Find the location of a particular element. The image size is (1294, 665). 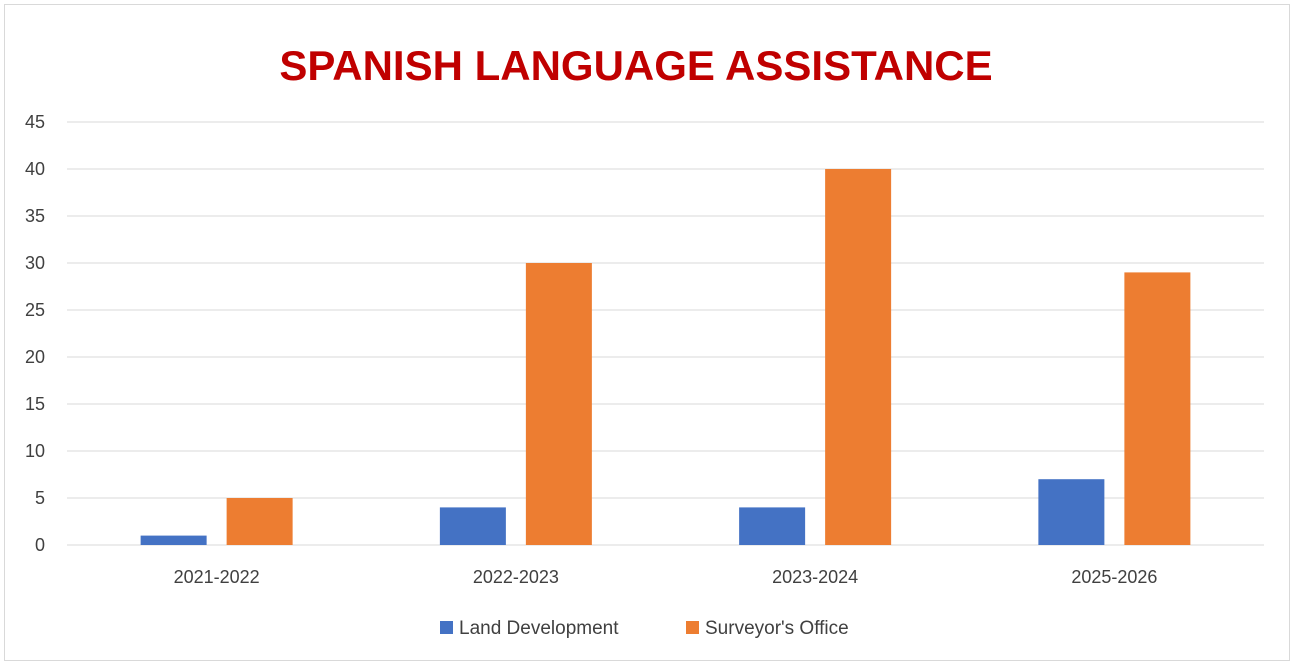

bar-land-development-2021-2022 is located at coordinates (173, 540).